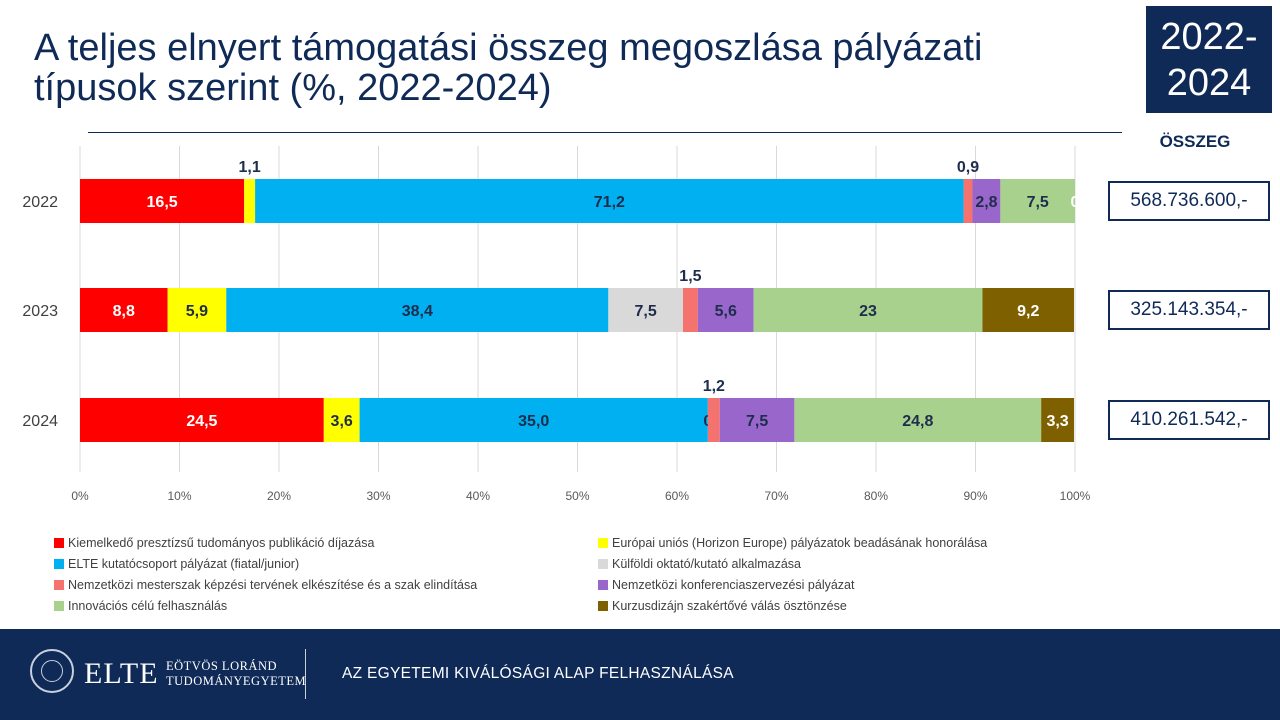  I want to click on data-label: 3,3, so click(1057, 421).